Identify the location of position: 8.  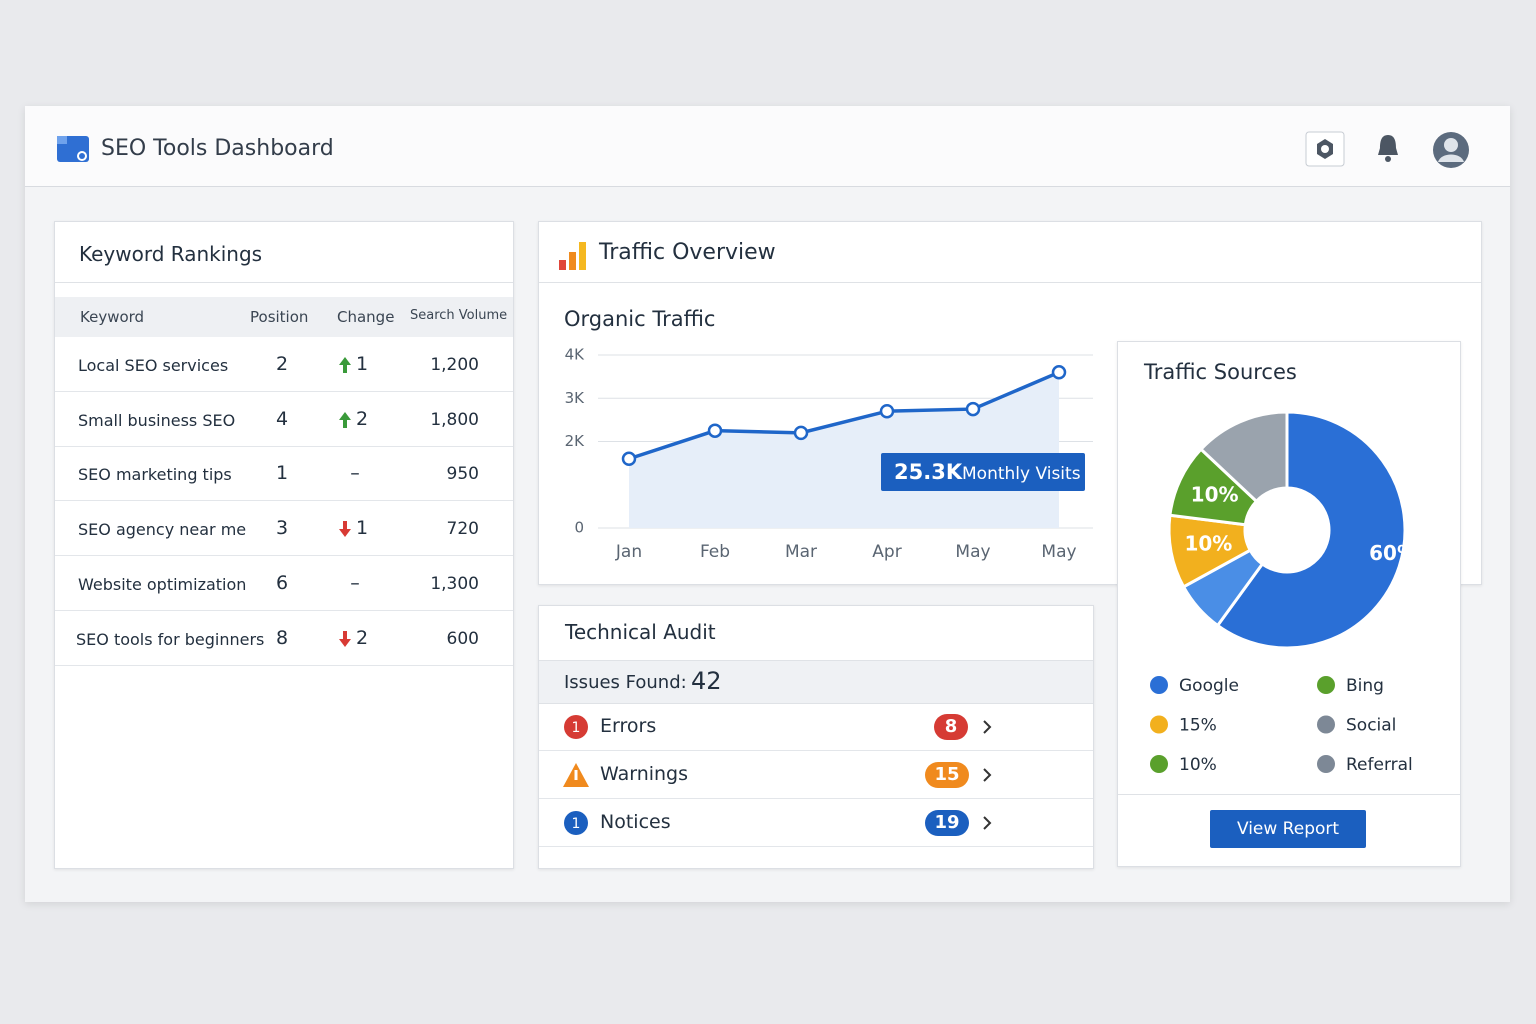
(282, 637).